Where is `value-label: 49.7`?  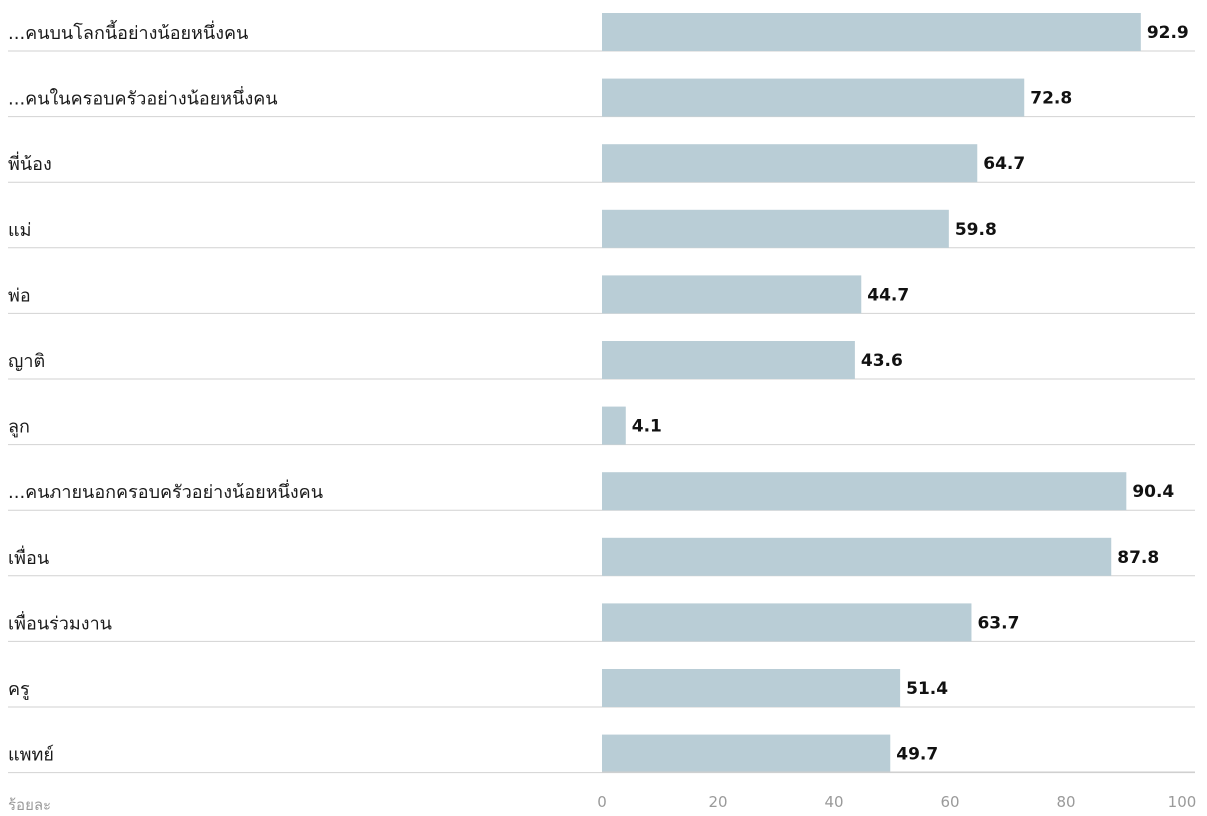
value-label: 49.7 is located at coordinates (917, 755).